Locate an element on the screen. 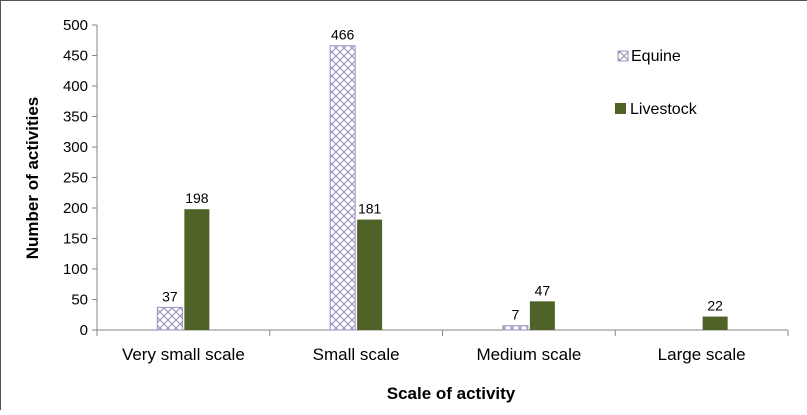  x-tick-label: Medium scale is located at coordinates (528, 354).